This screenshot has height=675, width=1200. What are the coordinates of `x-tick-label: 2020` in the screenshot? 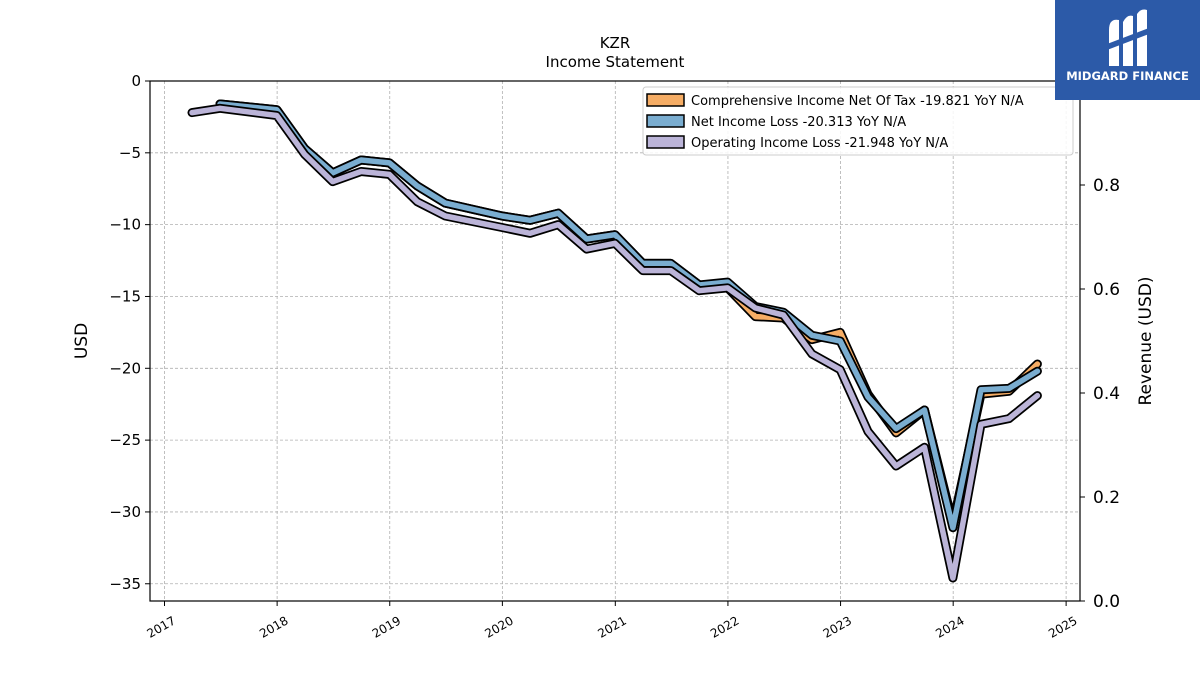 It's located at (498, 626).